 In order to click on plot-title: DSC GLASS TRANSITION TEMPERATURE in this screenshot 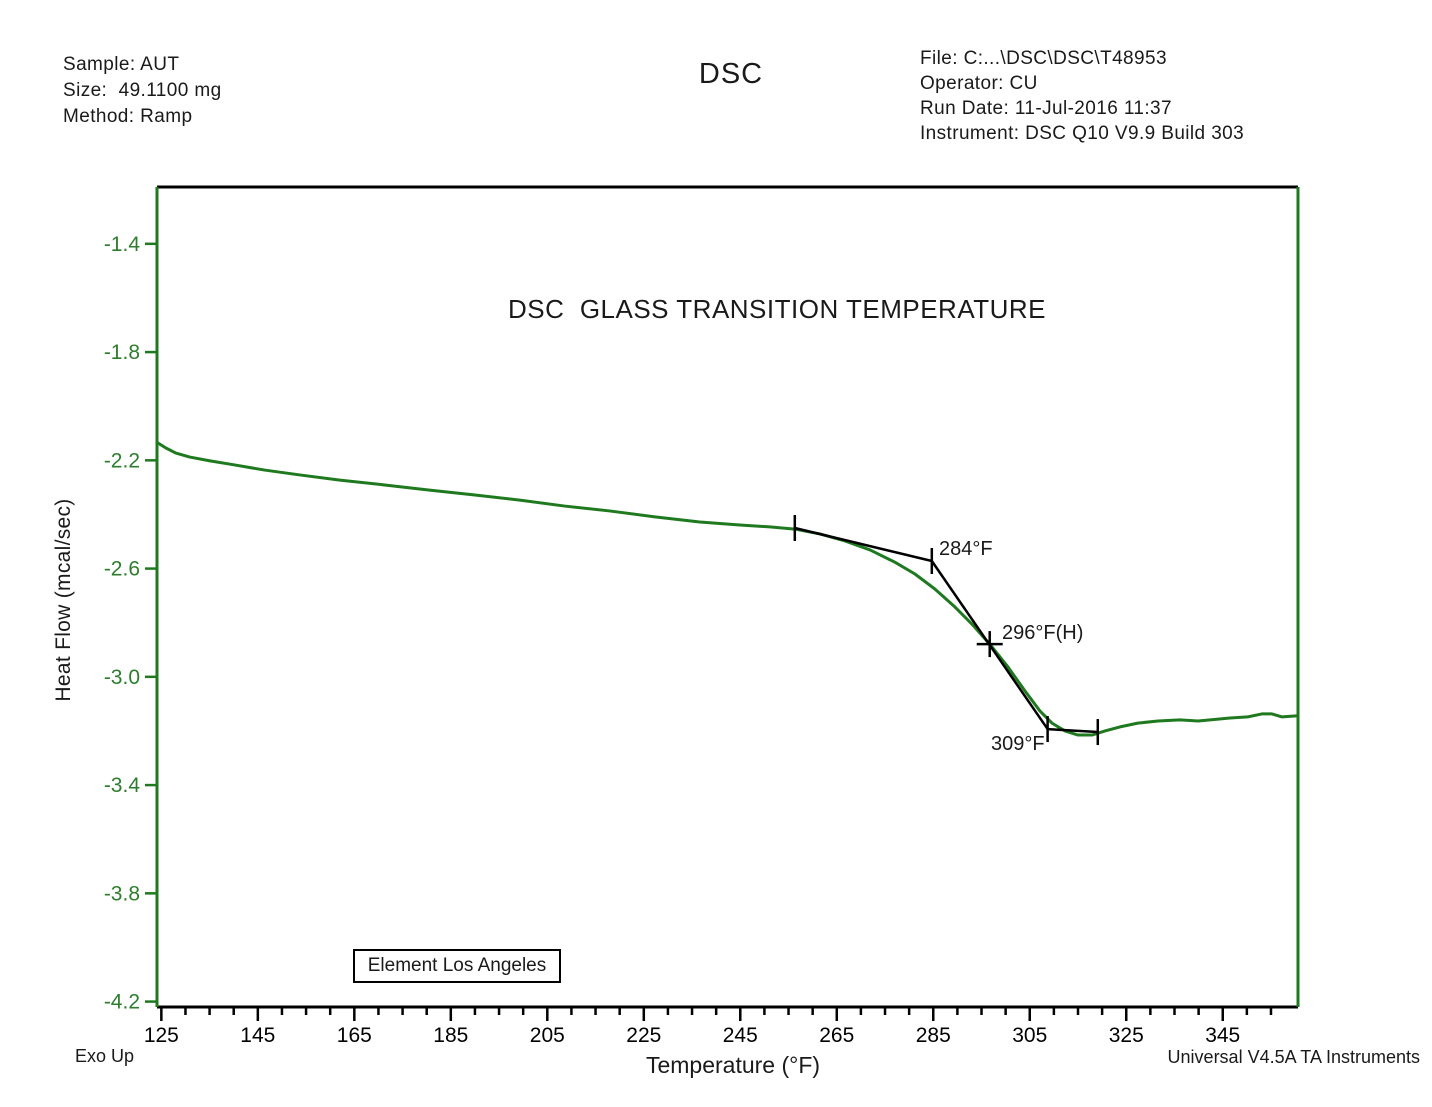, I will do `click(777, 309)`.